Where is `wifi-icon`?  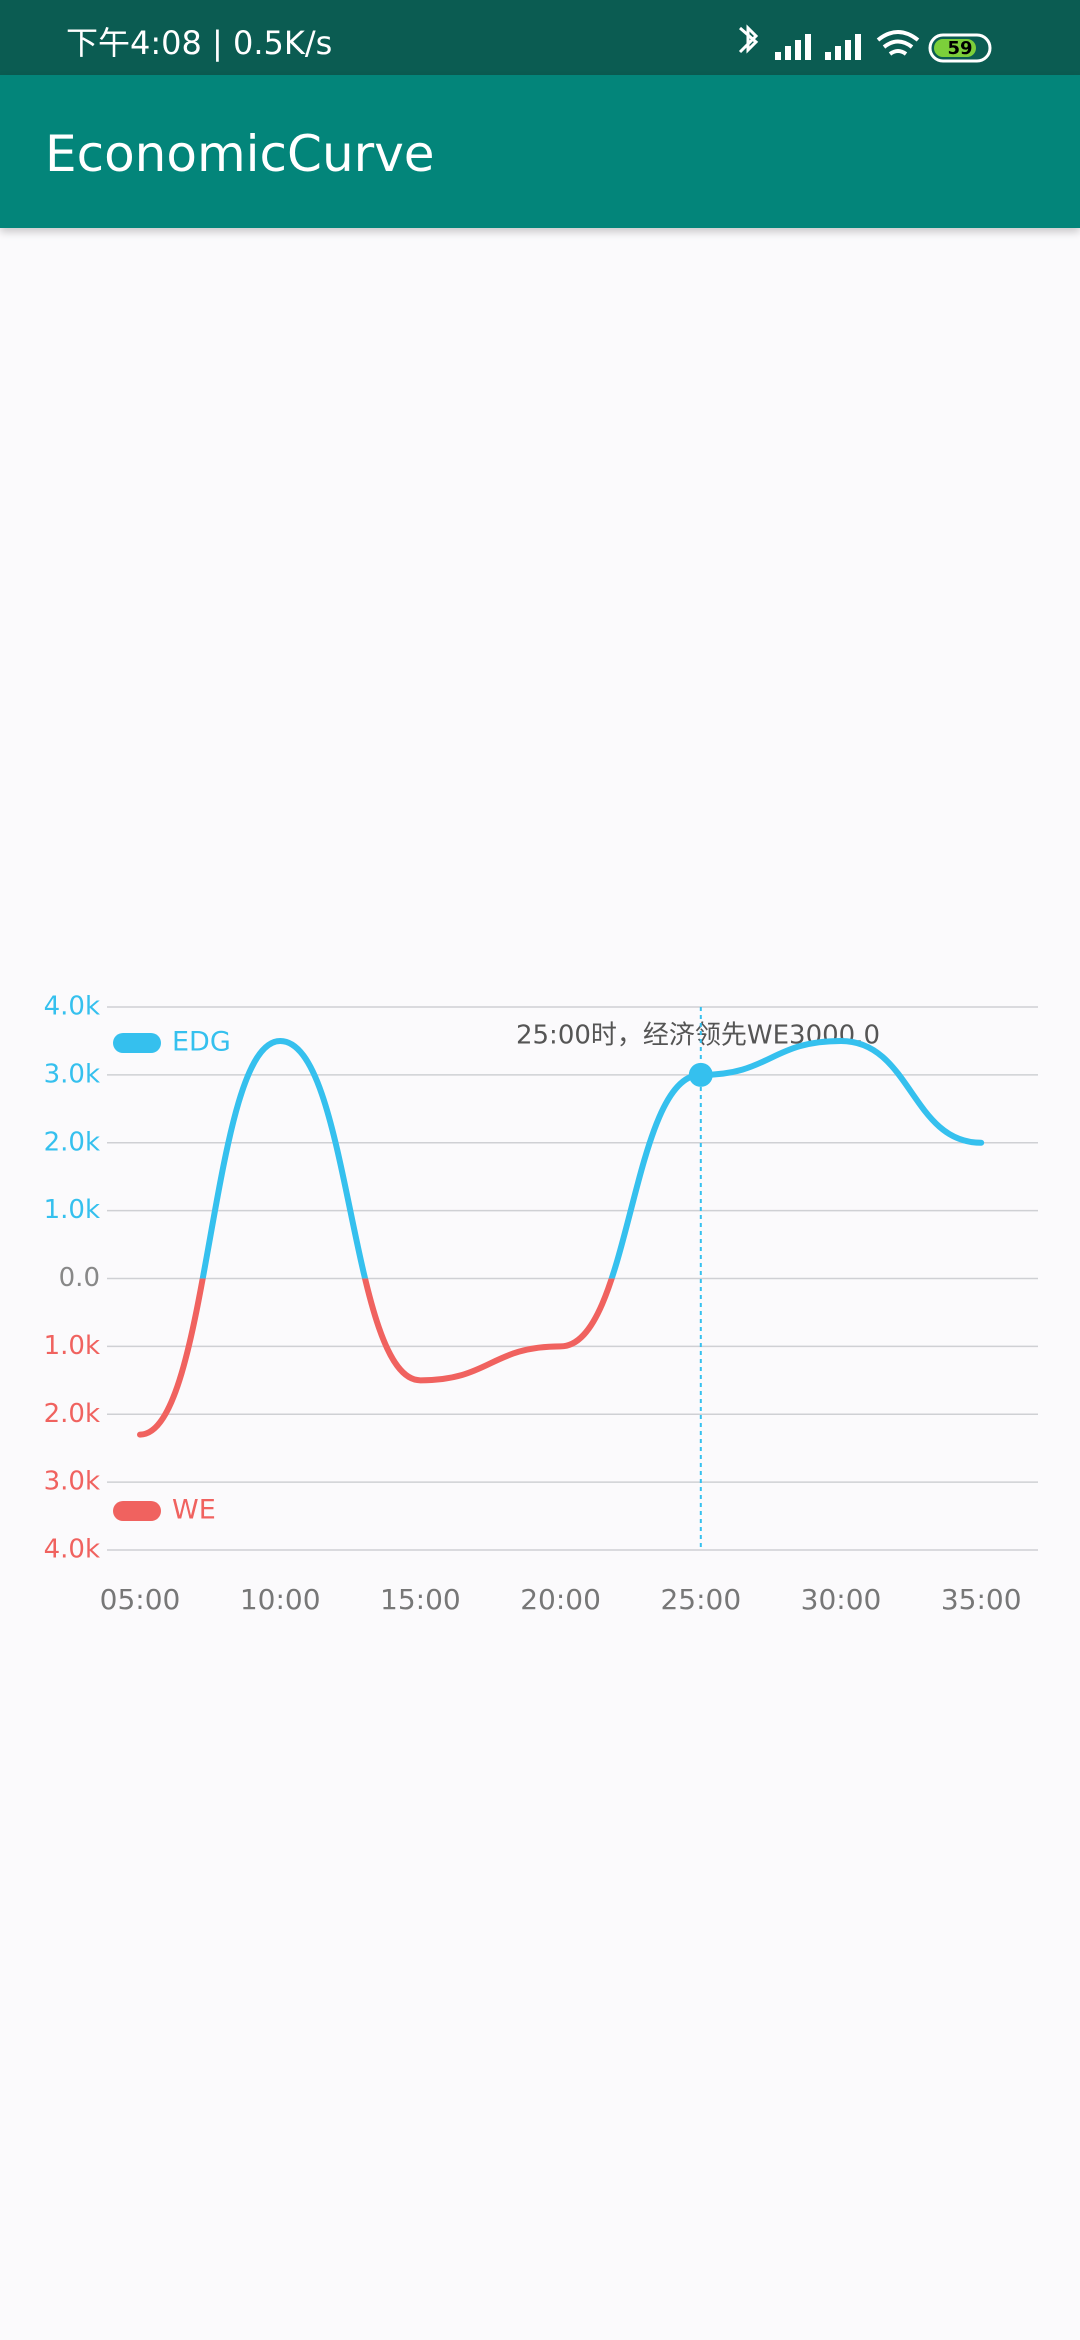
wifi-icon is located at coordinates (898, 43).